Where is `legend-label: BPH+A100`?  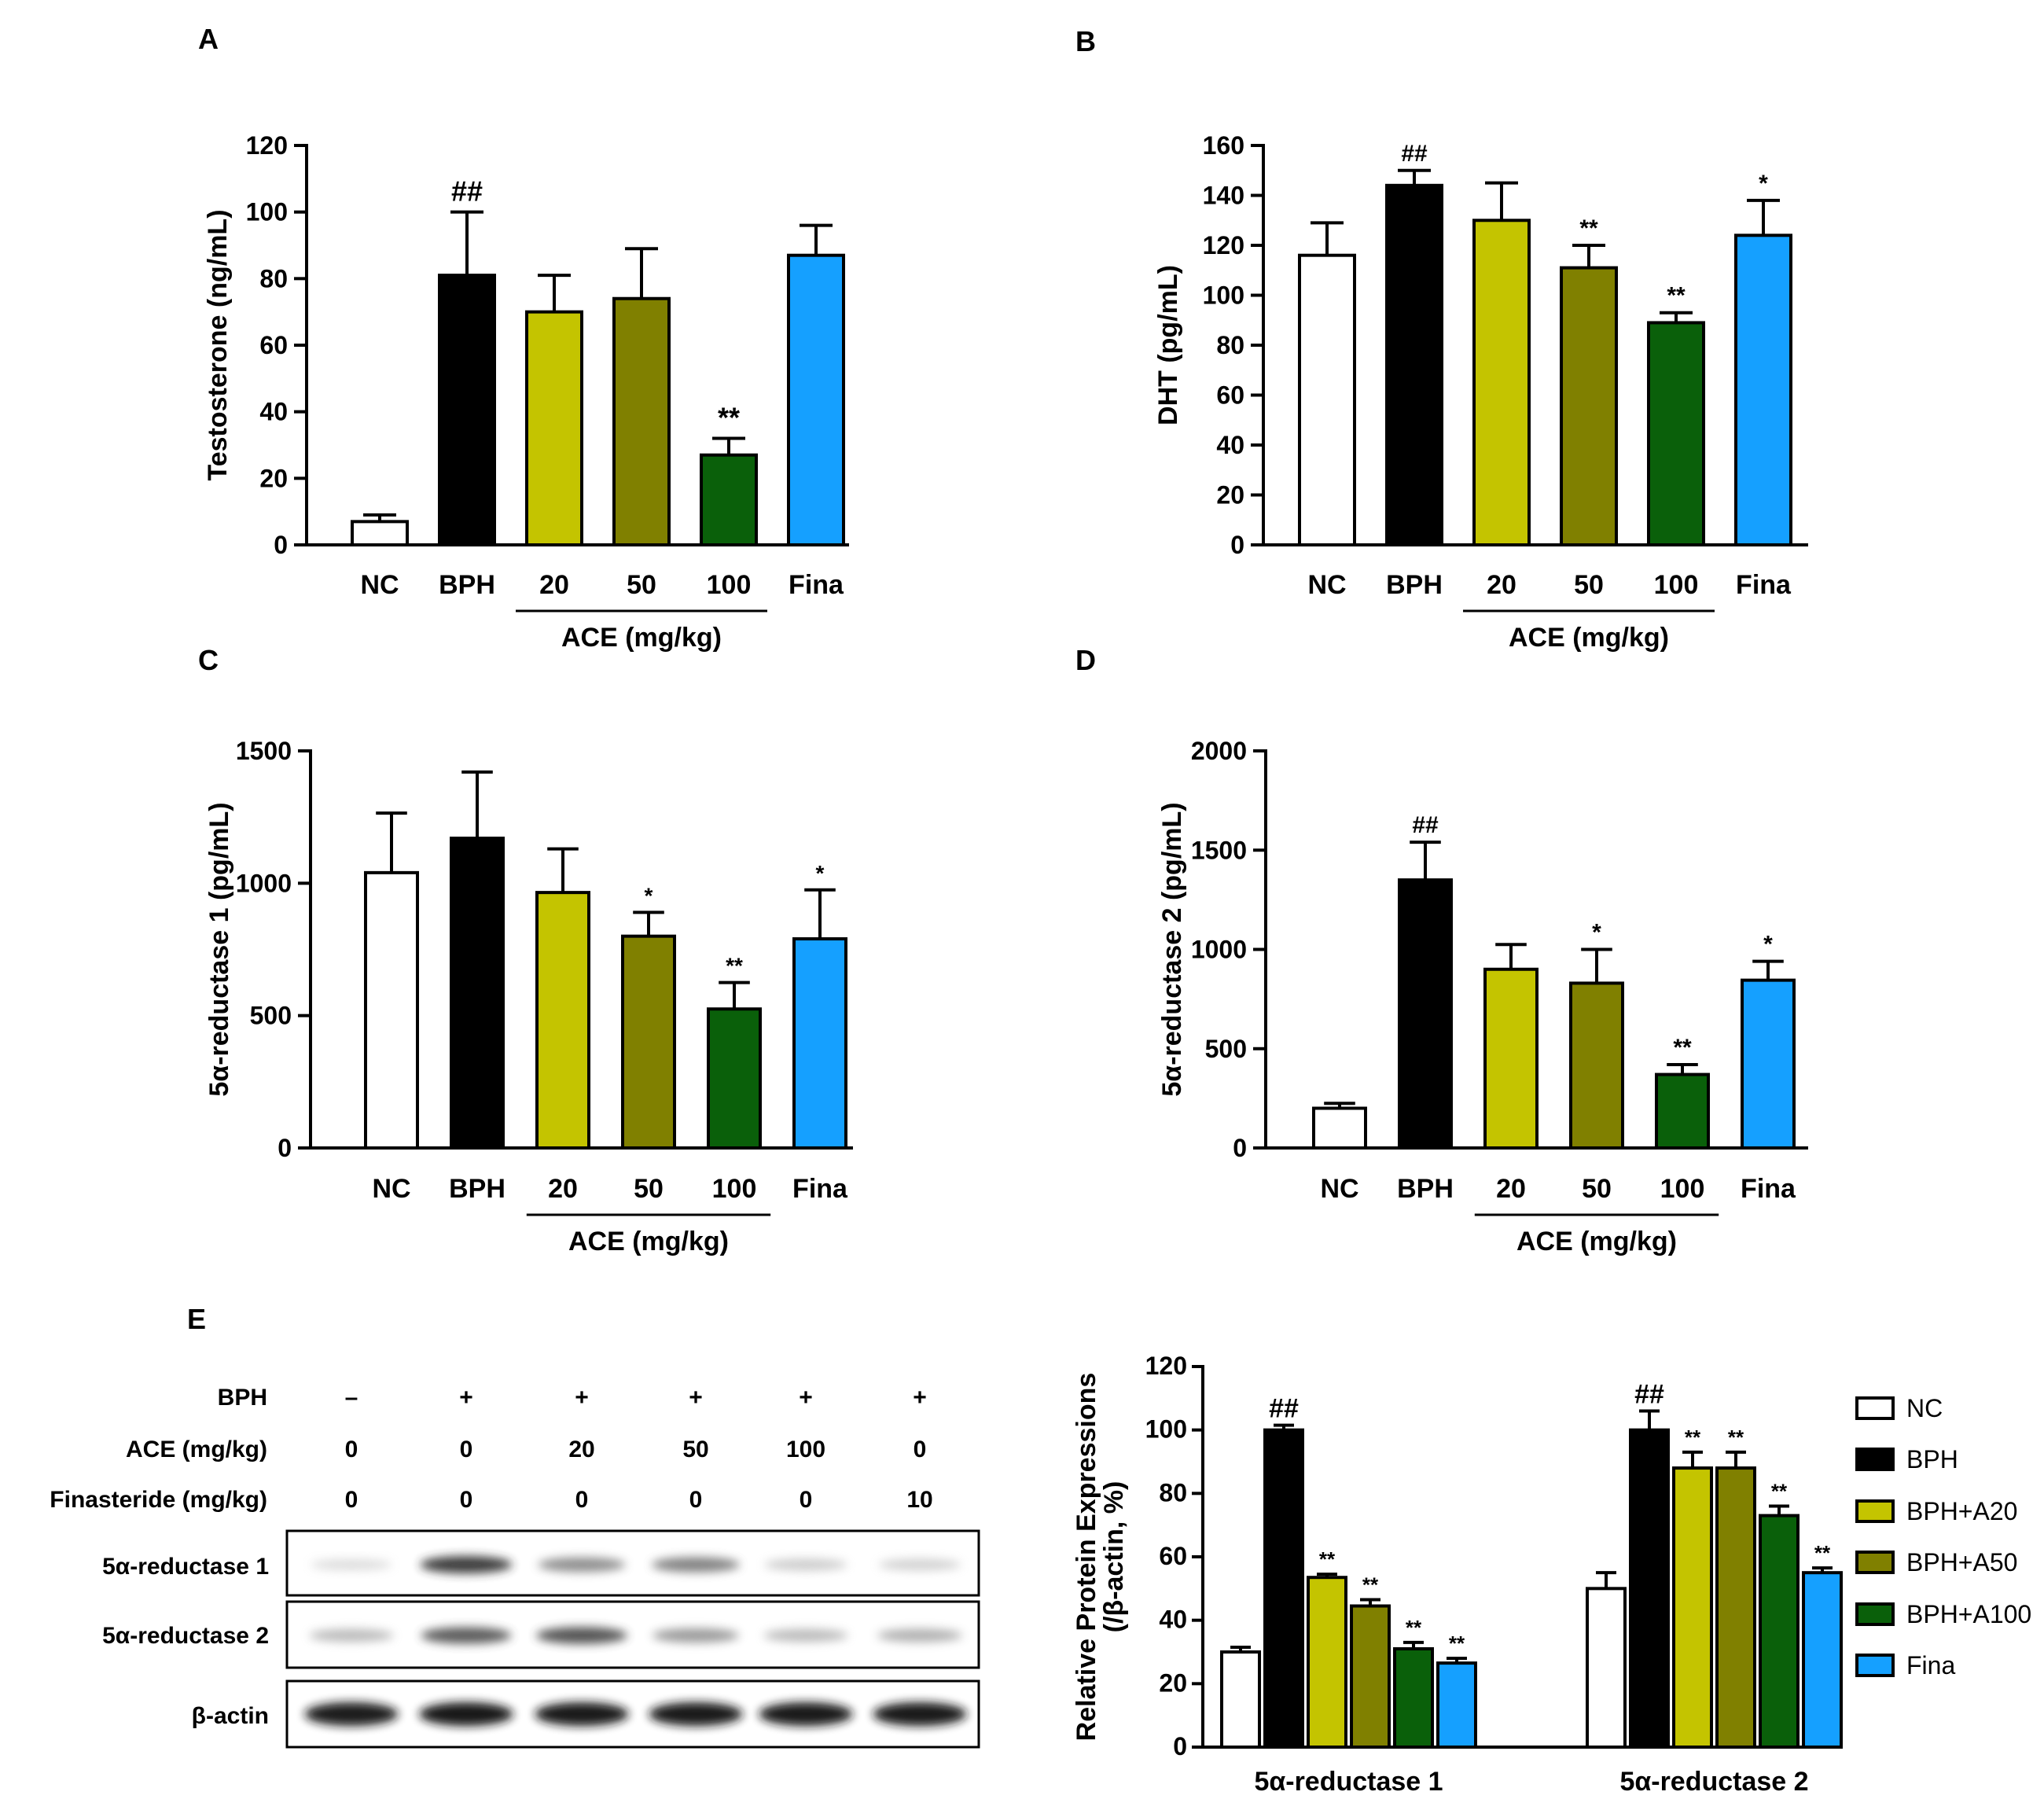
legend-label: BPH+A100 is located at coordinates (1969, 1614).